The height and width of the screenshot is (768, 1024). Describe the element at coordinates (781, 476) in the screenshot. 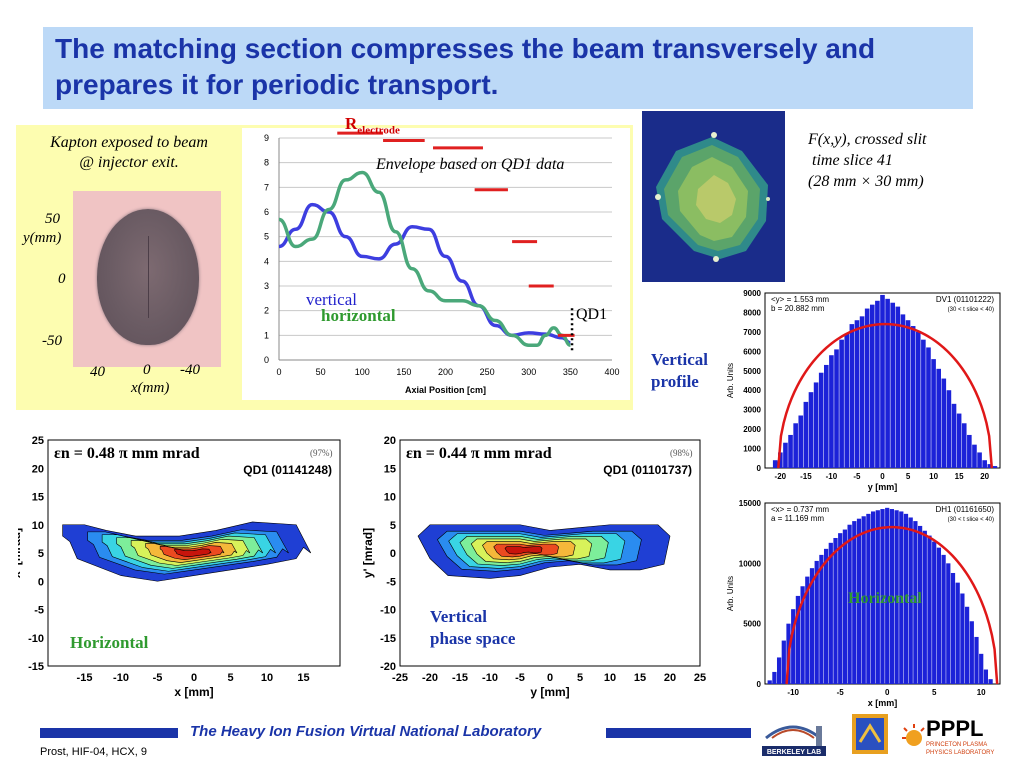

I see `x-tick-label: -20` at that location.